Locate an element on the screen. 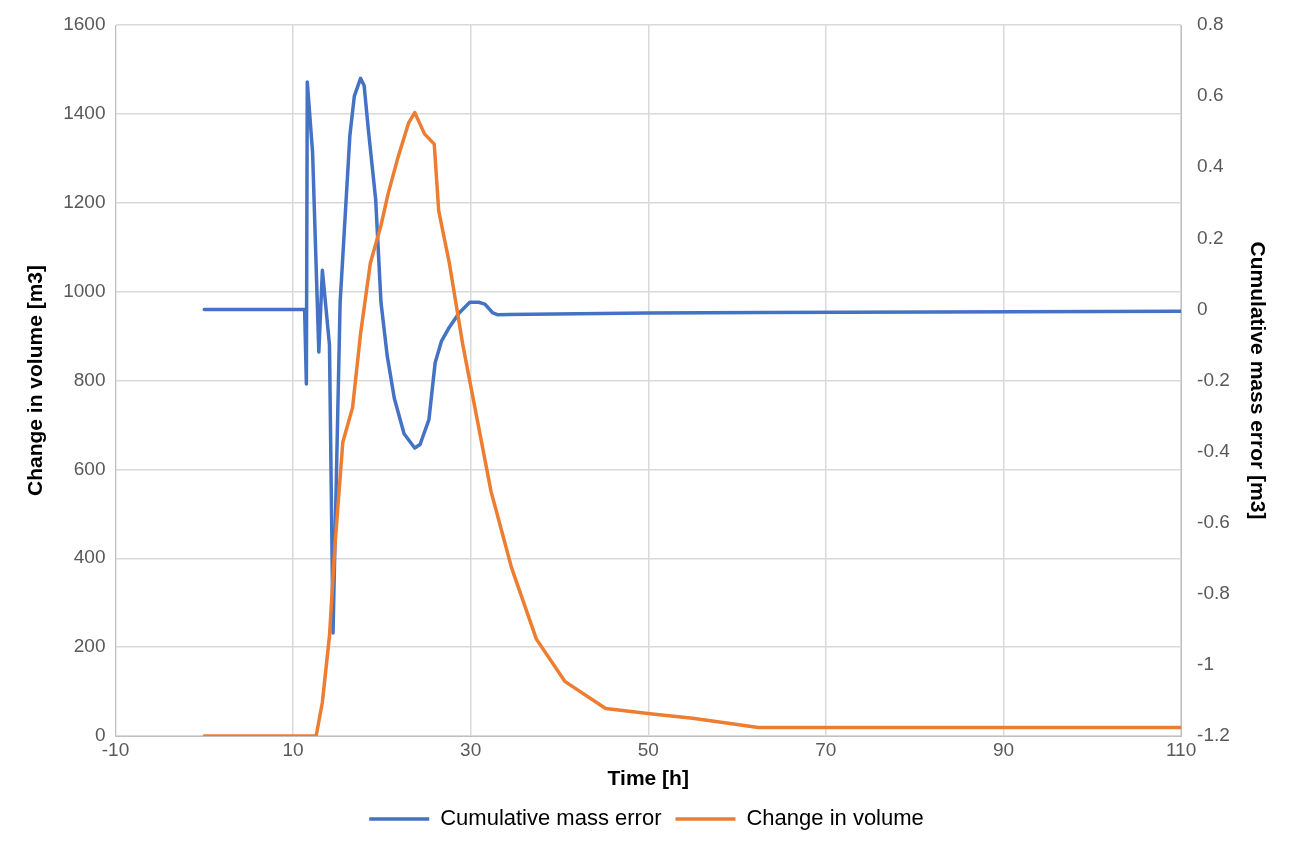 This screenshot has width=1293, height=858. y2-tick-label: -0.8 is located at coordinates (1213, 593).